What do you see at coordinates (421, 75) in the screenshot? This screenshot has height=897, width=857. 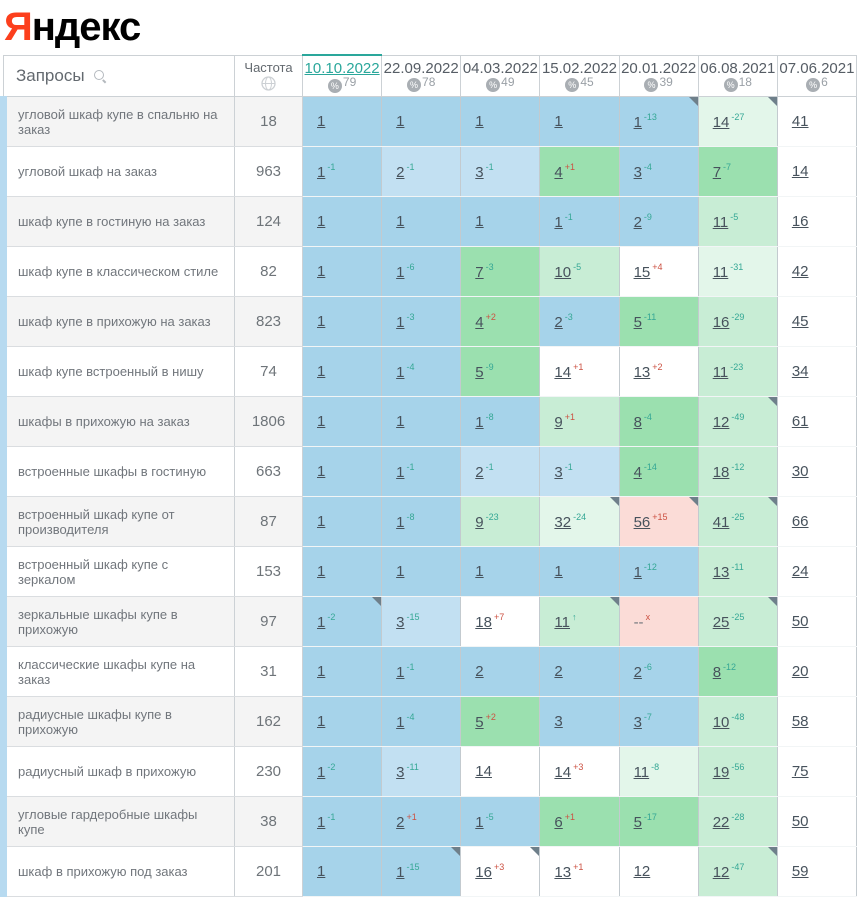 I see `date-column-header-2: 22.09.2022% 78` at bounding box center [421, 75].